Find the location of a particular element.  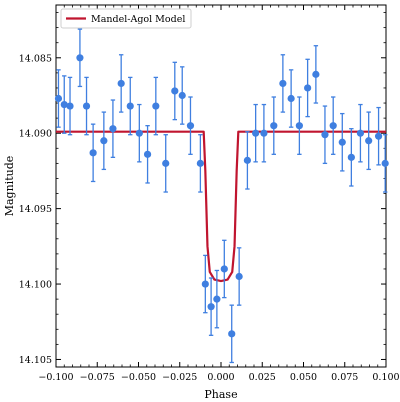

x-tick-label: 0.100 is located at coordinates (385, 377).